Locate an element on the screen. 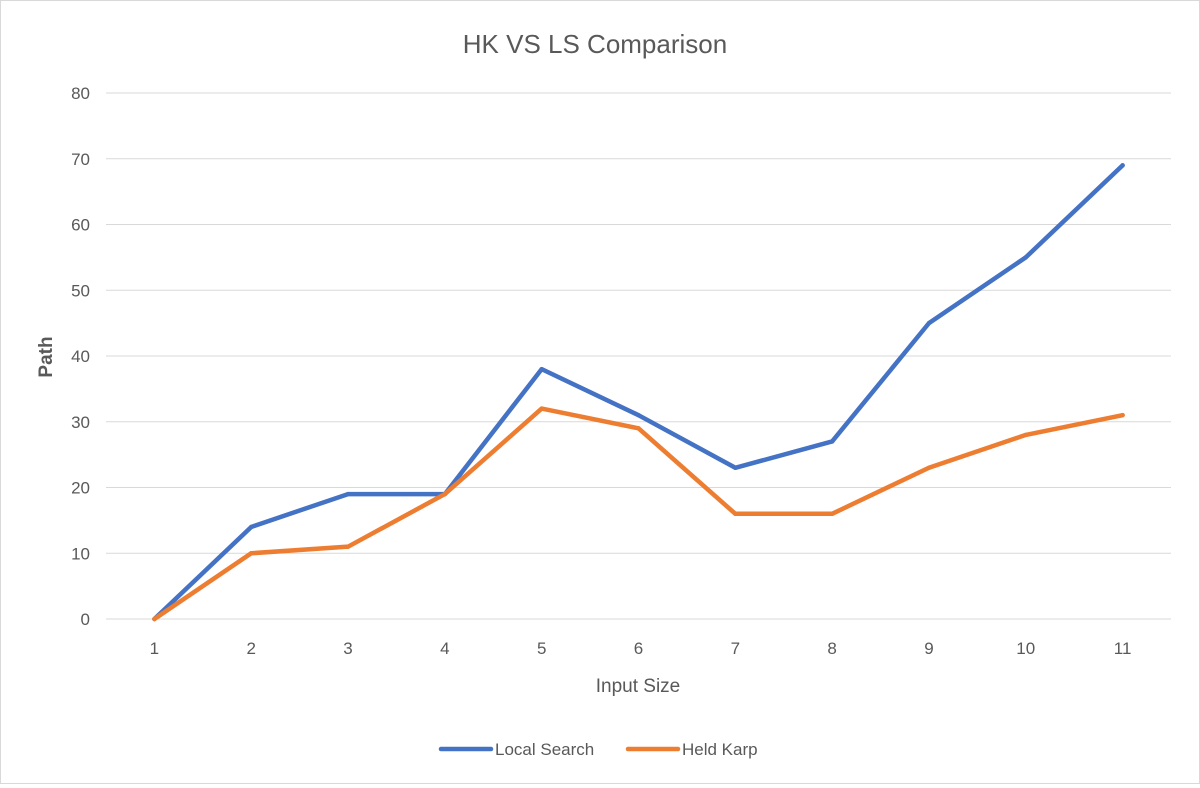  x-tick-label: 11 is located at coordinates (1123, 648).